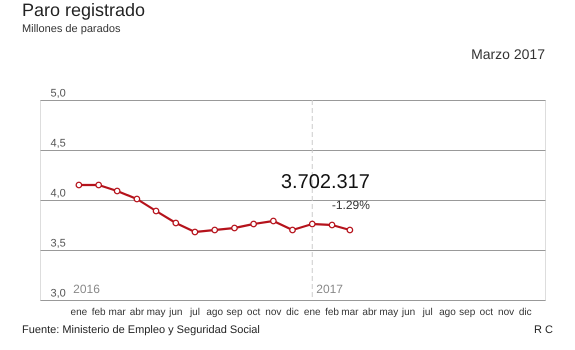 This screenshot has width=575, height=350. Describe the element at coordinates (58, 144) in the screenshot. I see `y-tick-label: 4,5` at that location.